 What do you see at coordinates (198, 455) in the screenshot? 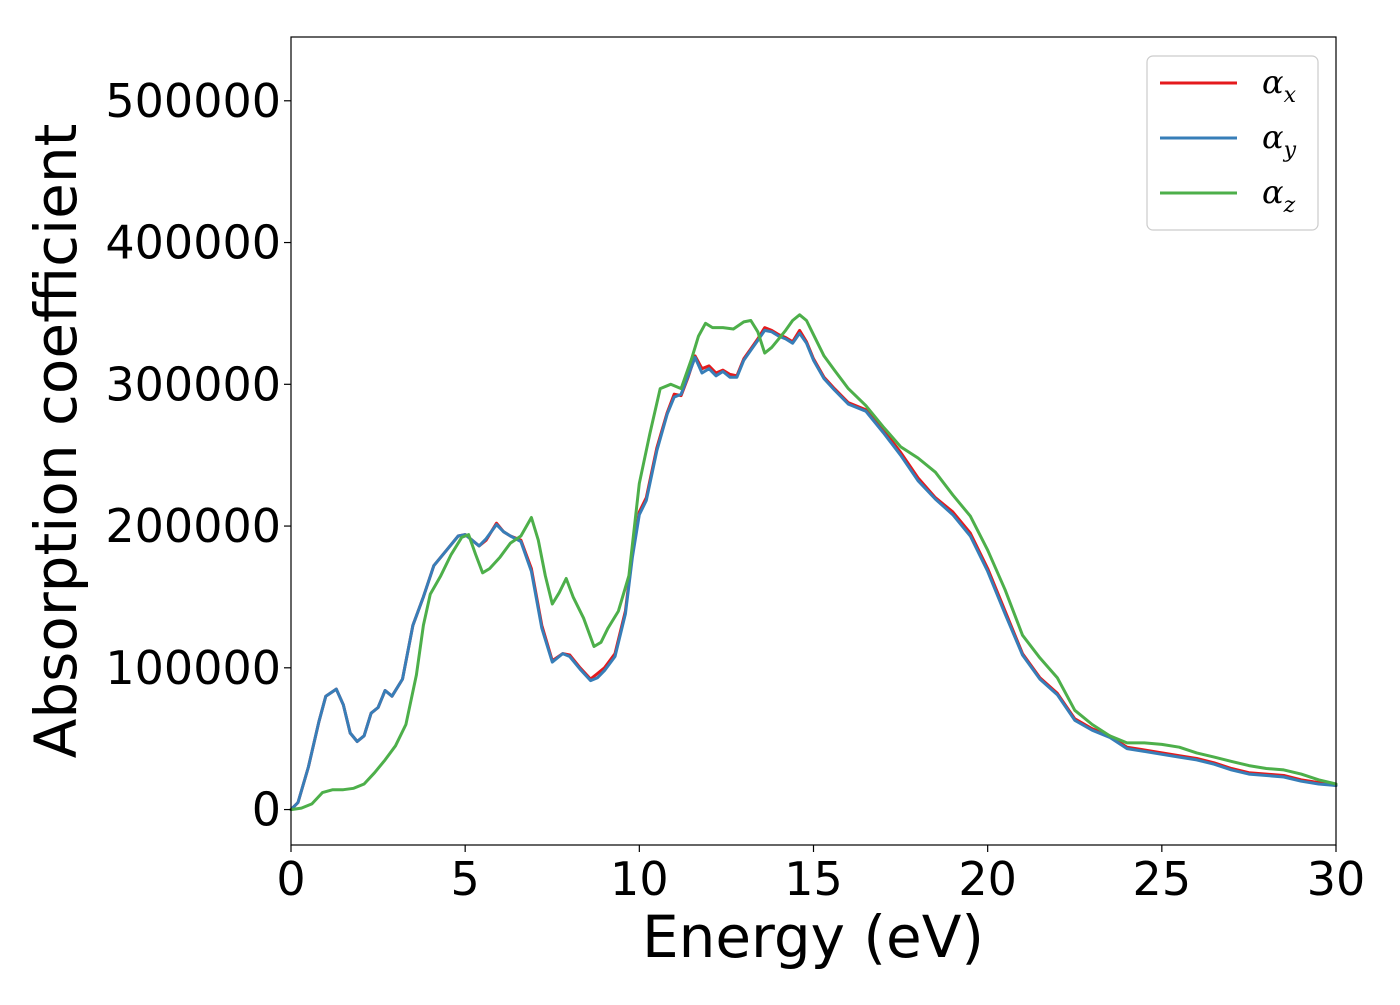
I see `y-axis: 0 100000 200000 300000 400000 500000` at bounding box center [198, 455].